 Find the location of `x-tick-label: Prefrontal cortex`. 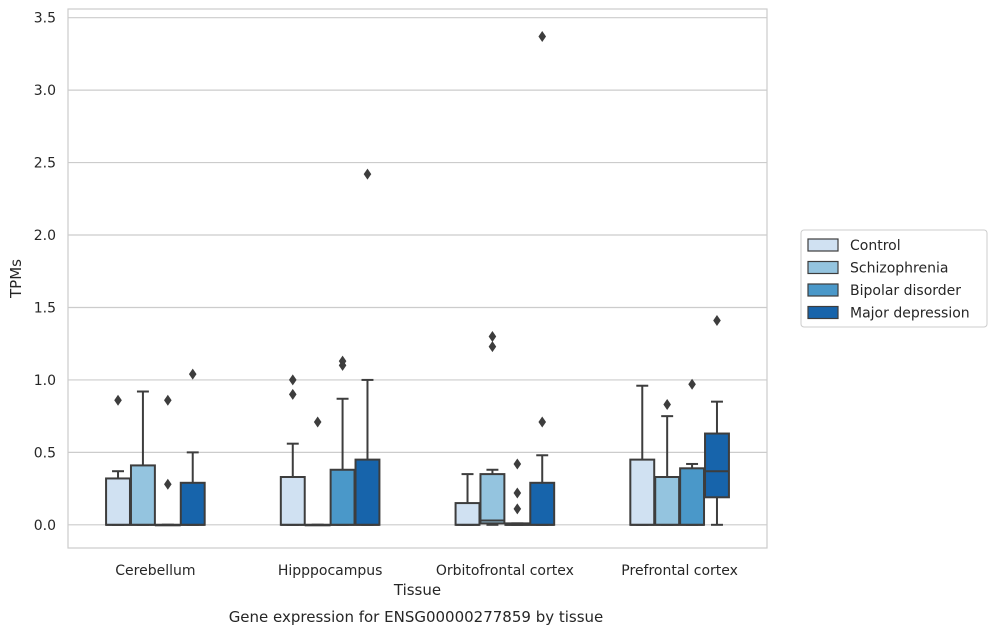

x-tick-label: Prefrontal cortex is located at coordinates (679, 571).